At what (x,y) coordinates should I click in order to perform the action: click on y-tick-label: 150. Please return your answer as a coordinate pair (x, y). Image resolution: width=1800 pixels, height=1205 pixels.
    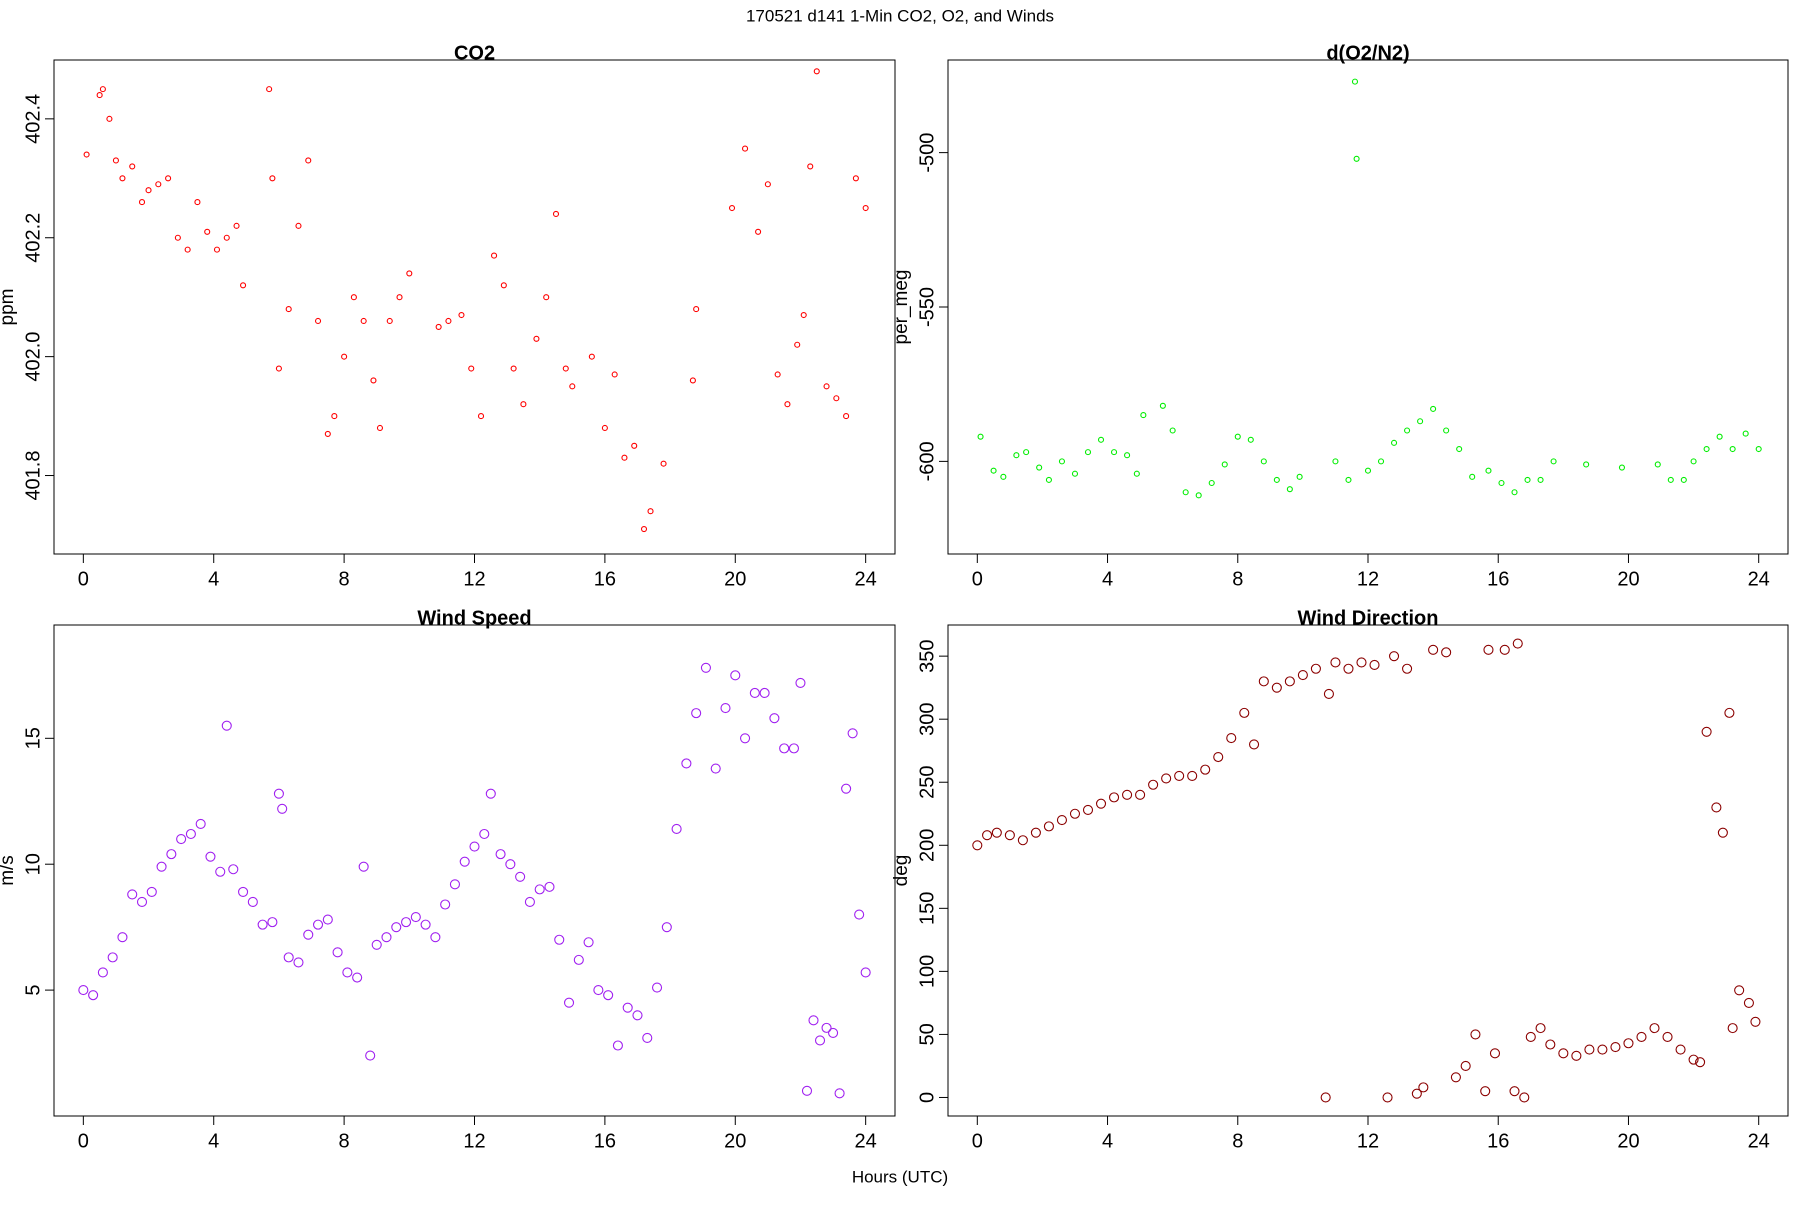
    Looking at the image, I should click on (927, 908).